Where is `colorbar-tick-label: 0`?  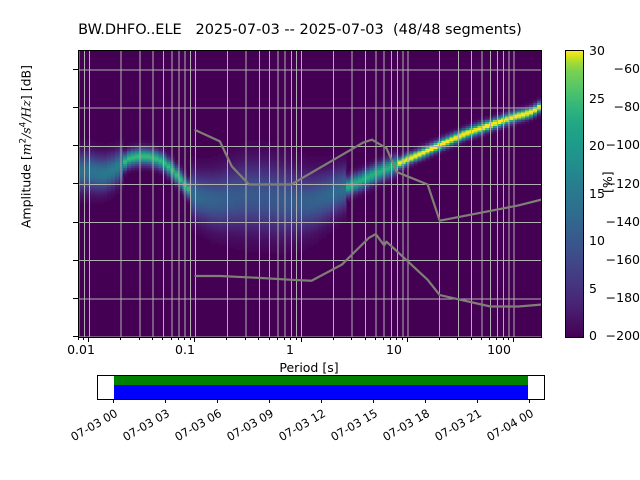 colorbar-tick-label: 0 is located at coordinates (593, 335).